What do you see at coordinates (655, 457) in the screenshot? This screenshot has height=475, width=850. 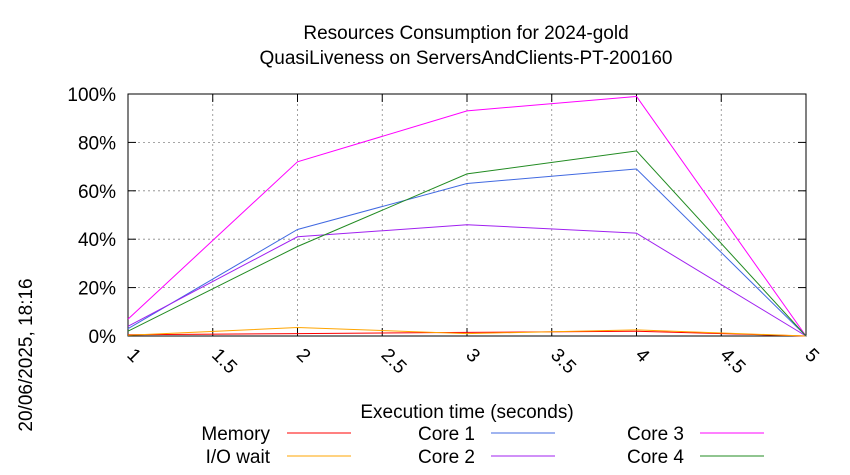 I see `legend-label-core-4: Core 4` at bounding box center [655, 457].